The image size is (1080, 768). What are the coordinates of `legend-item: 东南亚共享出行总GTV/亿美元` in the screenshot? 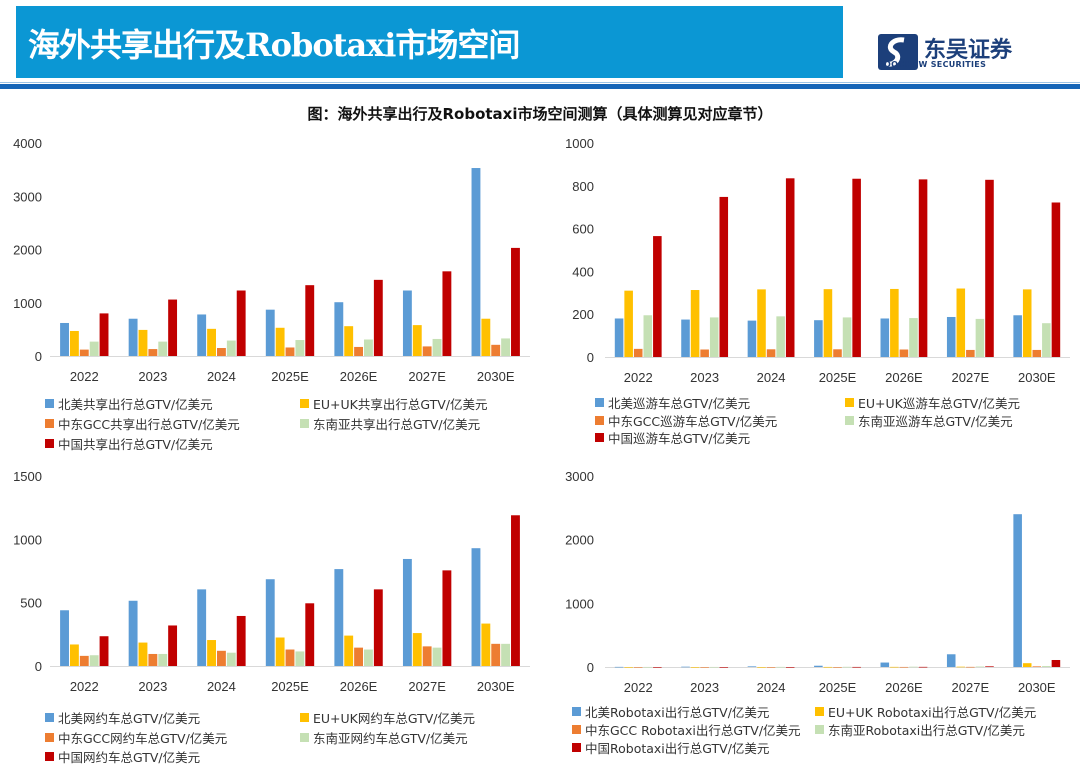 It's located at (390, 423).